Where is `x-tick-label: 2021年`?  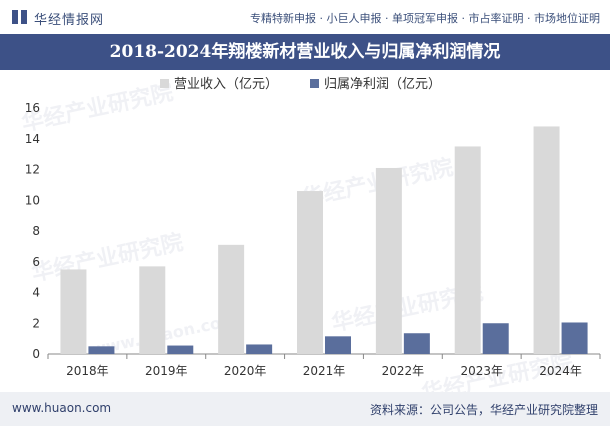
x-tick-label: 2021年 is located at coordinates (324, 371).